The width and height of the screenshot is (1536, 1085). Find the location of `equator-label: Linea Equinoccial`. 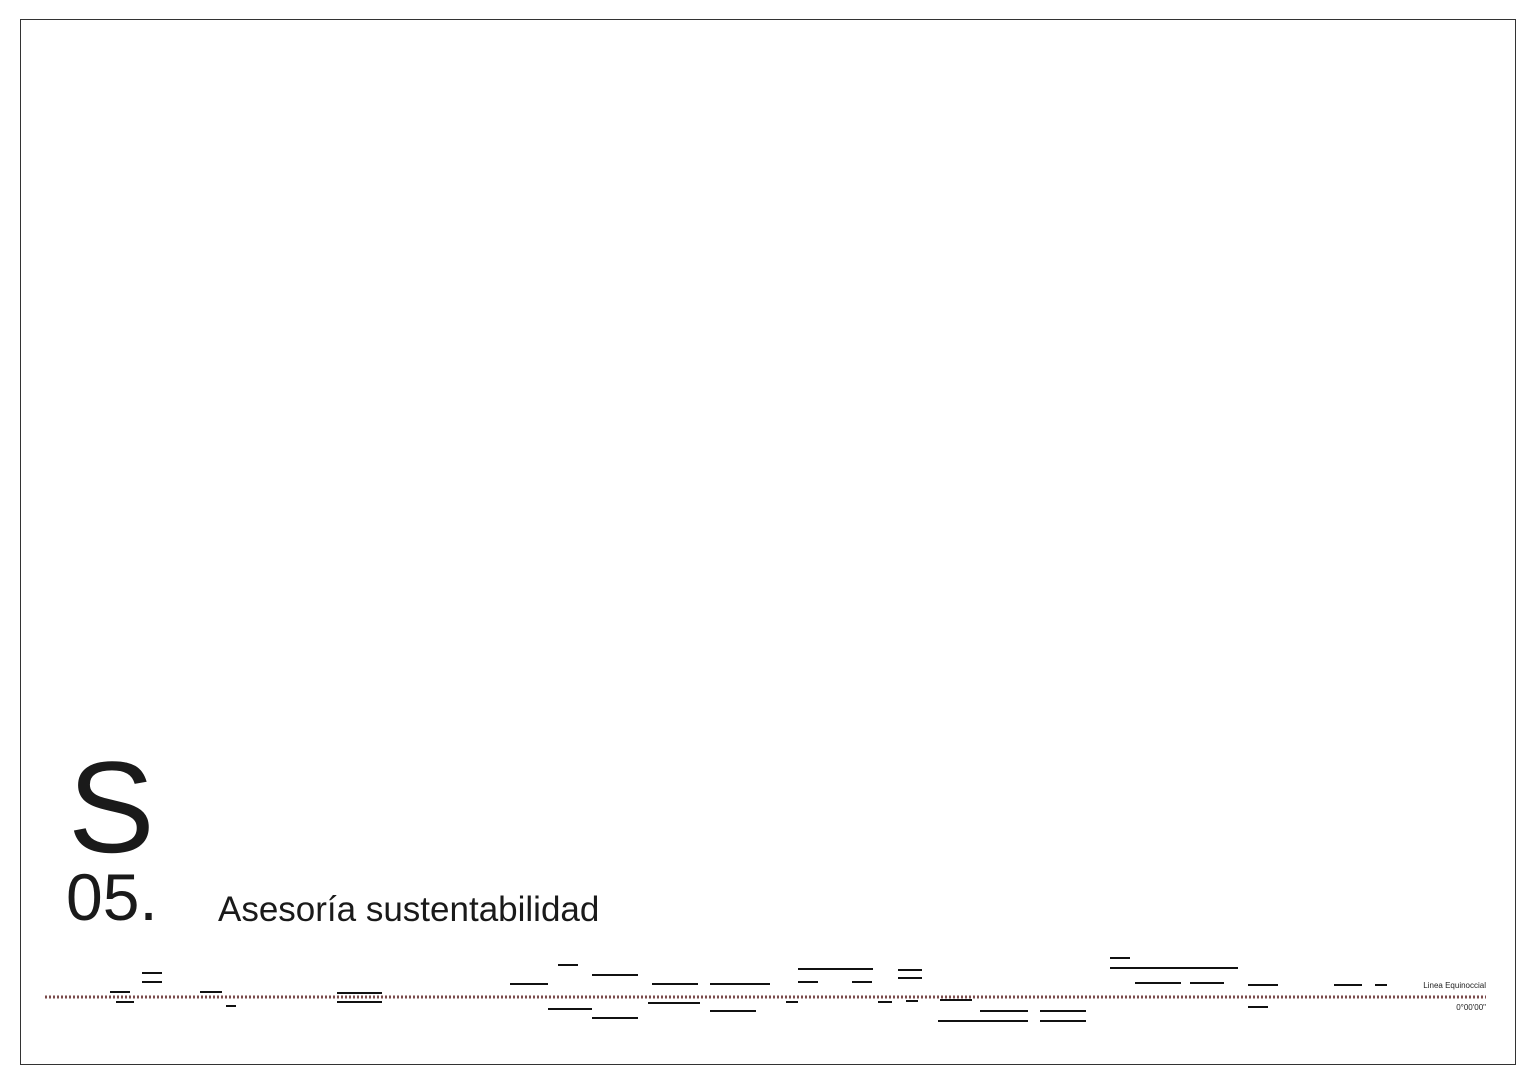

equator-label: Linea Equinoccial is located at coordinates (1454, 985).